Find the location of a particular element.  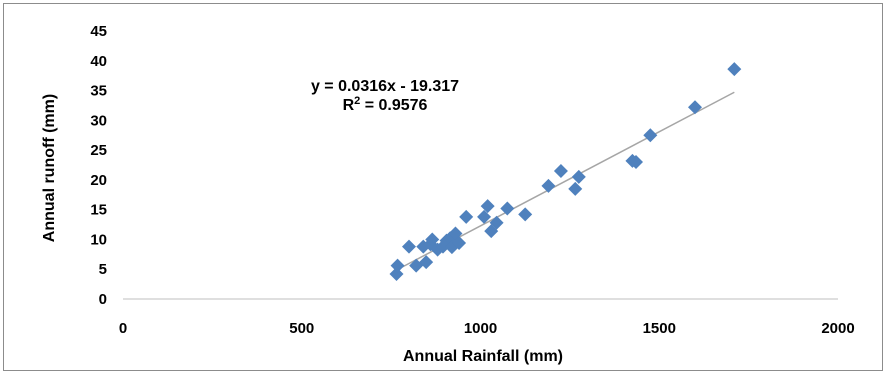

x-axis-ticks: 0 500 1000 1500 2000 is located at coordinates (487, 328).